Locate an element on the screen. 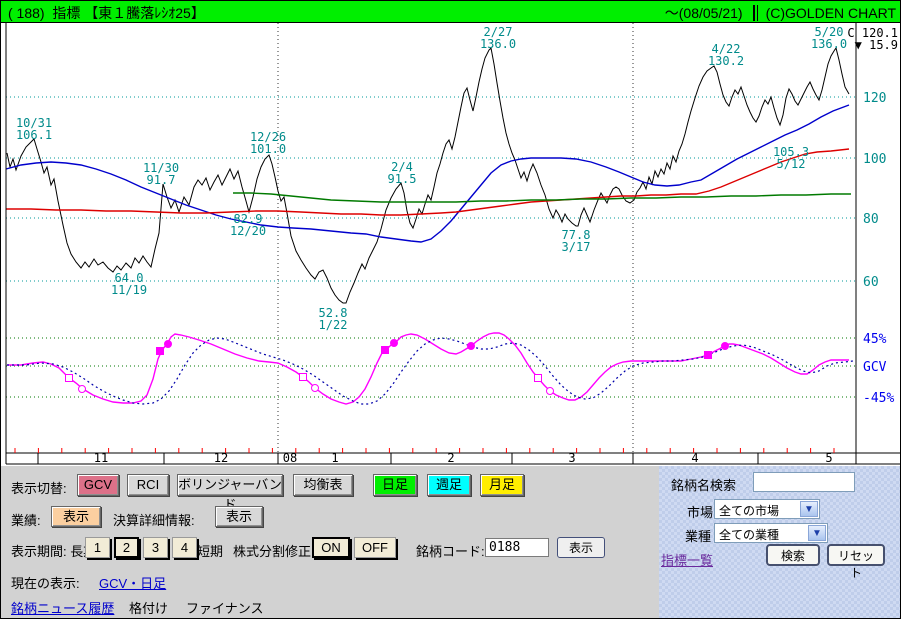 This screenshot has width=901, height=619. ticker-code-input is located at coordinates (517, 547).